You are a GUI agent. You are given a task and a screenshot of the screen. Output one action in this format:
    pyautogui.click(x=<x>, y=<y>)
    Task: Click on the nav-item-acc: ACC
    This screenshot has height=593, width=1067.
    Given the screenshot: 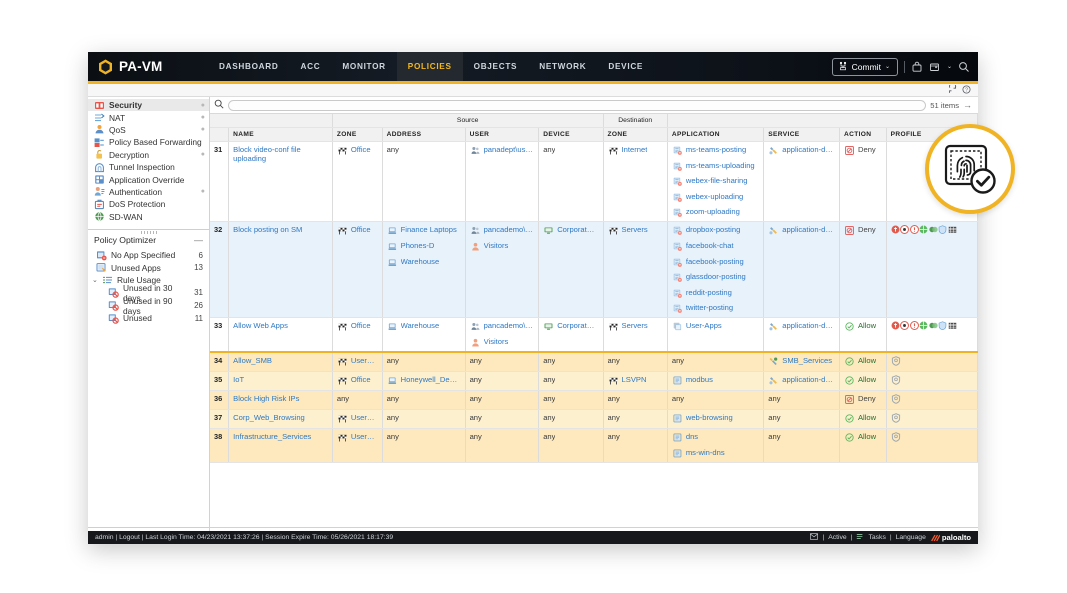 What is the action you would take?
    pyautogui.click(x=310, y=66)
    